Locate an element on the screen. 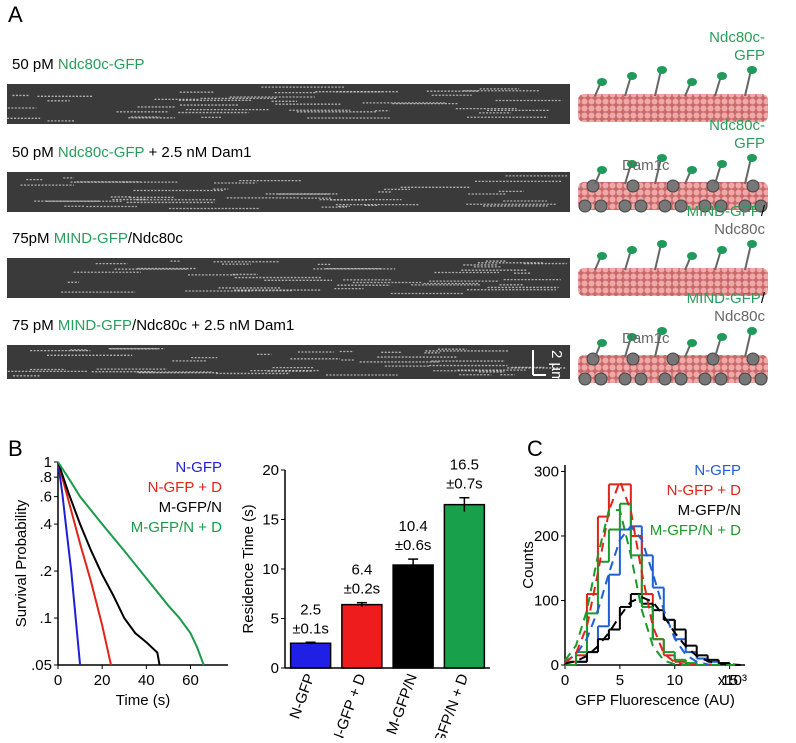  y-tick-label: 100 is located at coordinates (546, 600).